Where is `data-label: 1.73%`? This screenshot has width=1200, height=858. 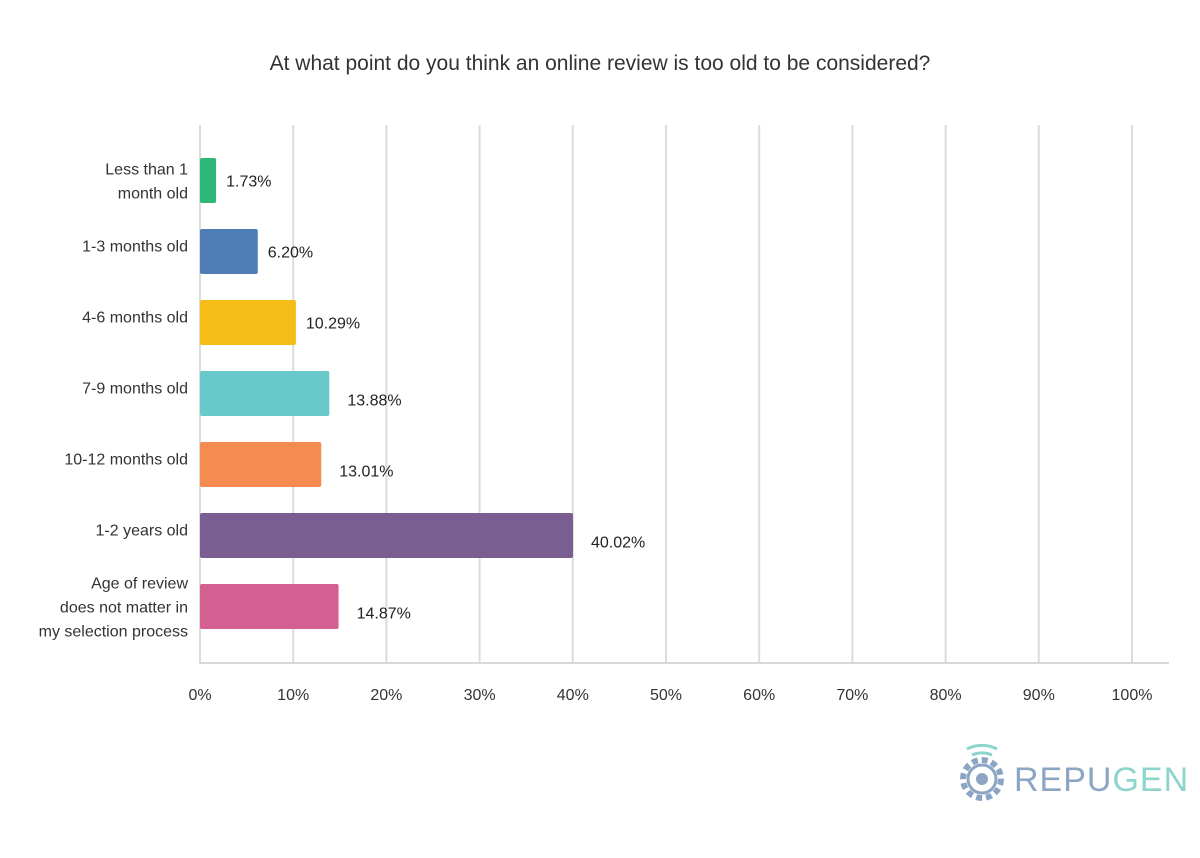 data-label: 1.73% is located at coordinates (248, 182).